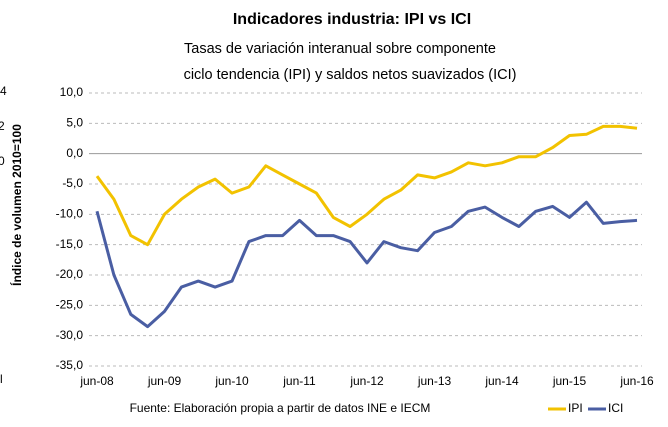 Image resolution: width=668 pixels, height=427 pixels. I want to click on x-tick-label: jun-11, so click(299, 381).